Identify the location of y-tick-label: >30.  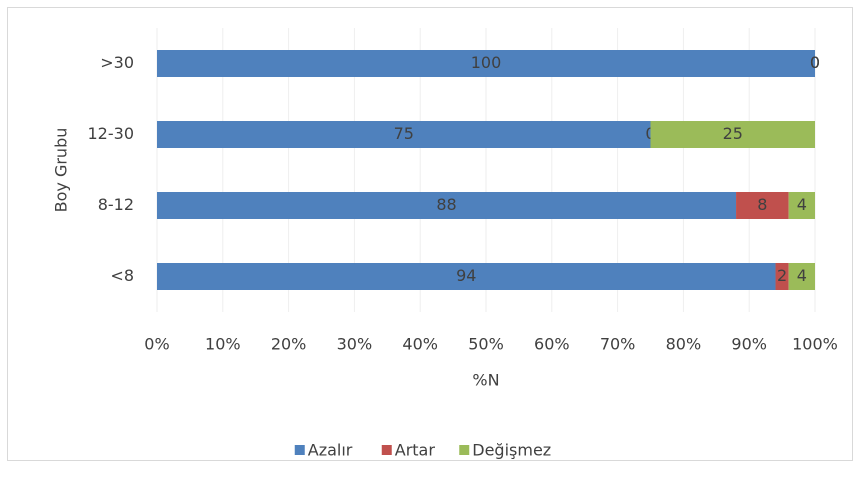
(117, 62).